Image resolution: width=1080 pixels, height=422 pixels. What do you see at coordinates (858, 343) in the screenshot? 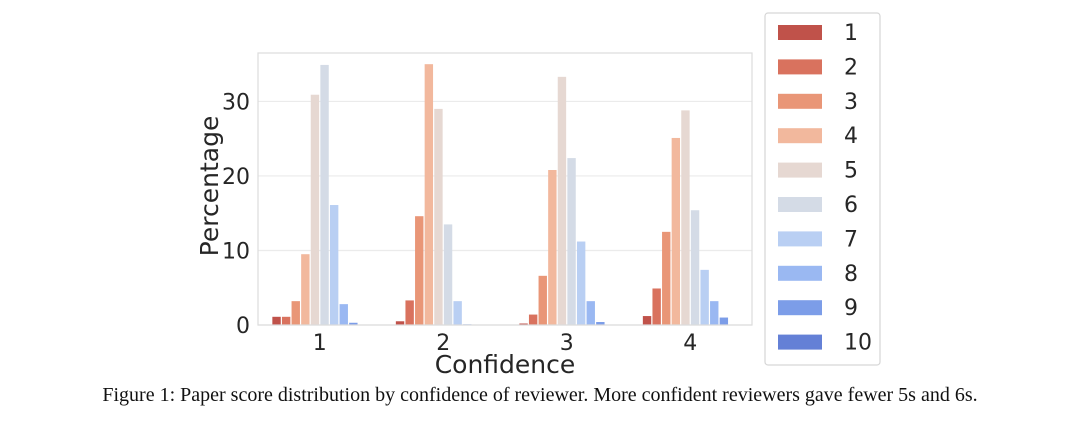
I see `legend-label-10: 10` at bounding box center [858, 343].